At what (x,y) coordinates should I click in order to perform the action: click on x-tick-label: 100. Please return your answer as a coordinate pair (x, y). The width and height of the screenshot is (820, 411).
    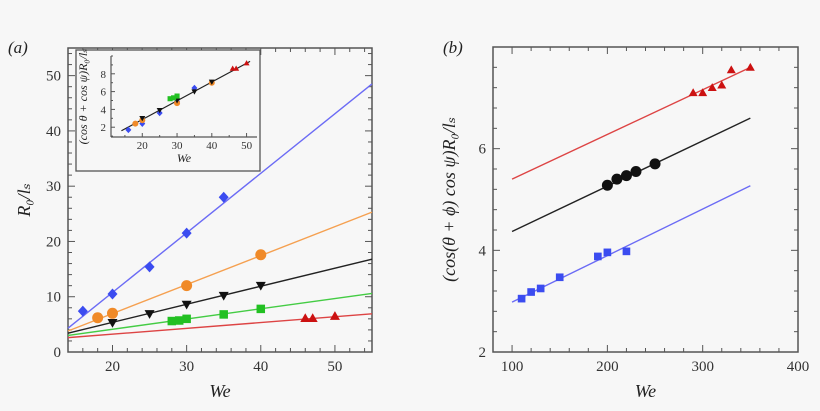
    Looking at the image, I should click on (512, 367).